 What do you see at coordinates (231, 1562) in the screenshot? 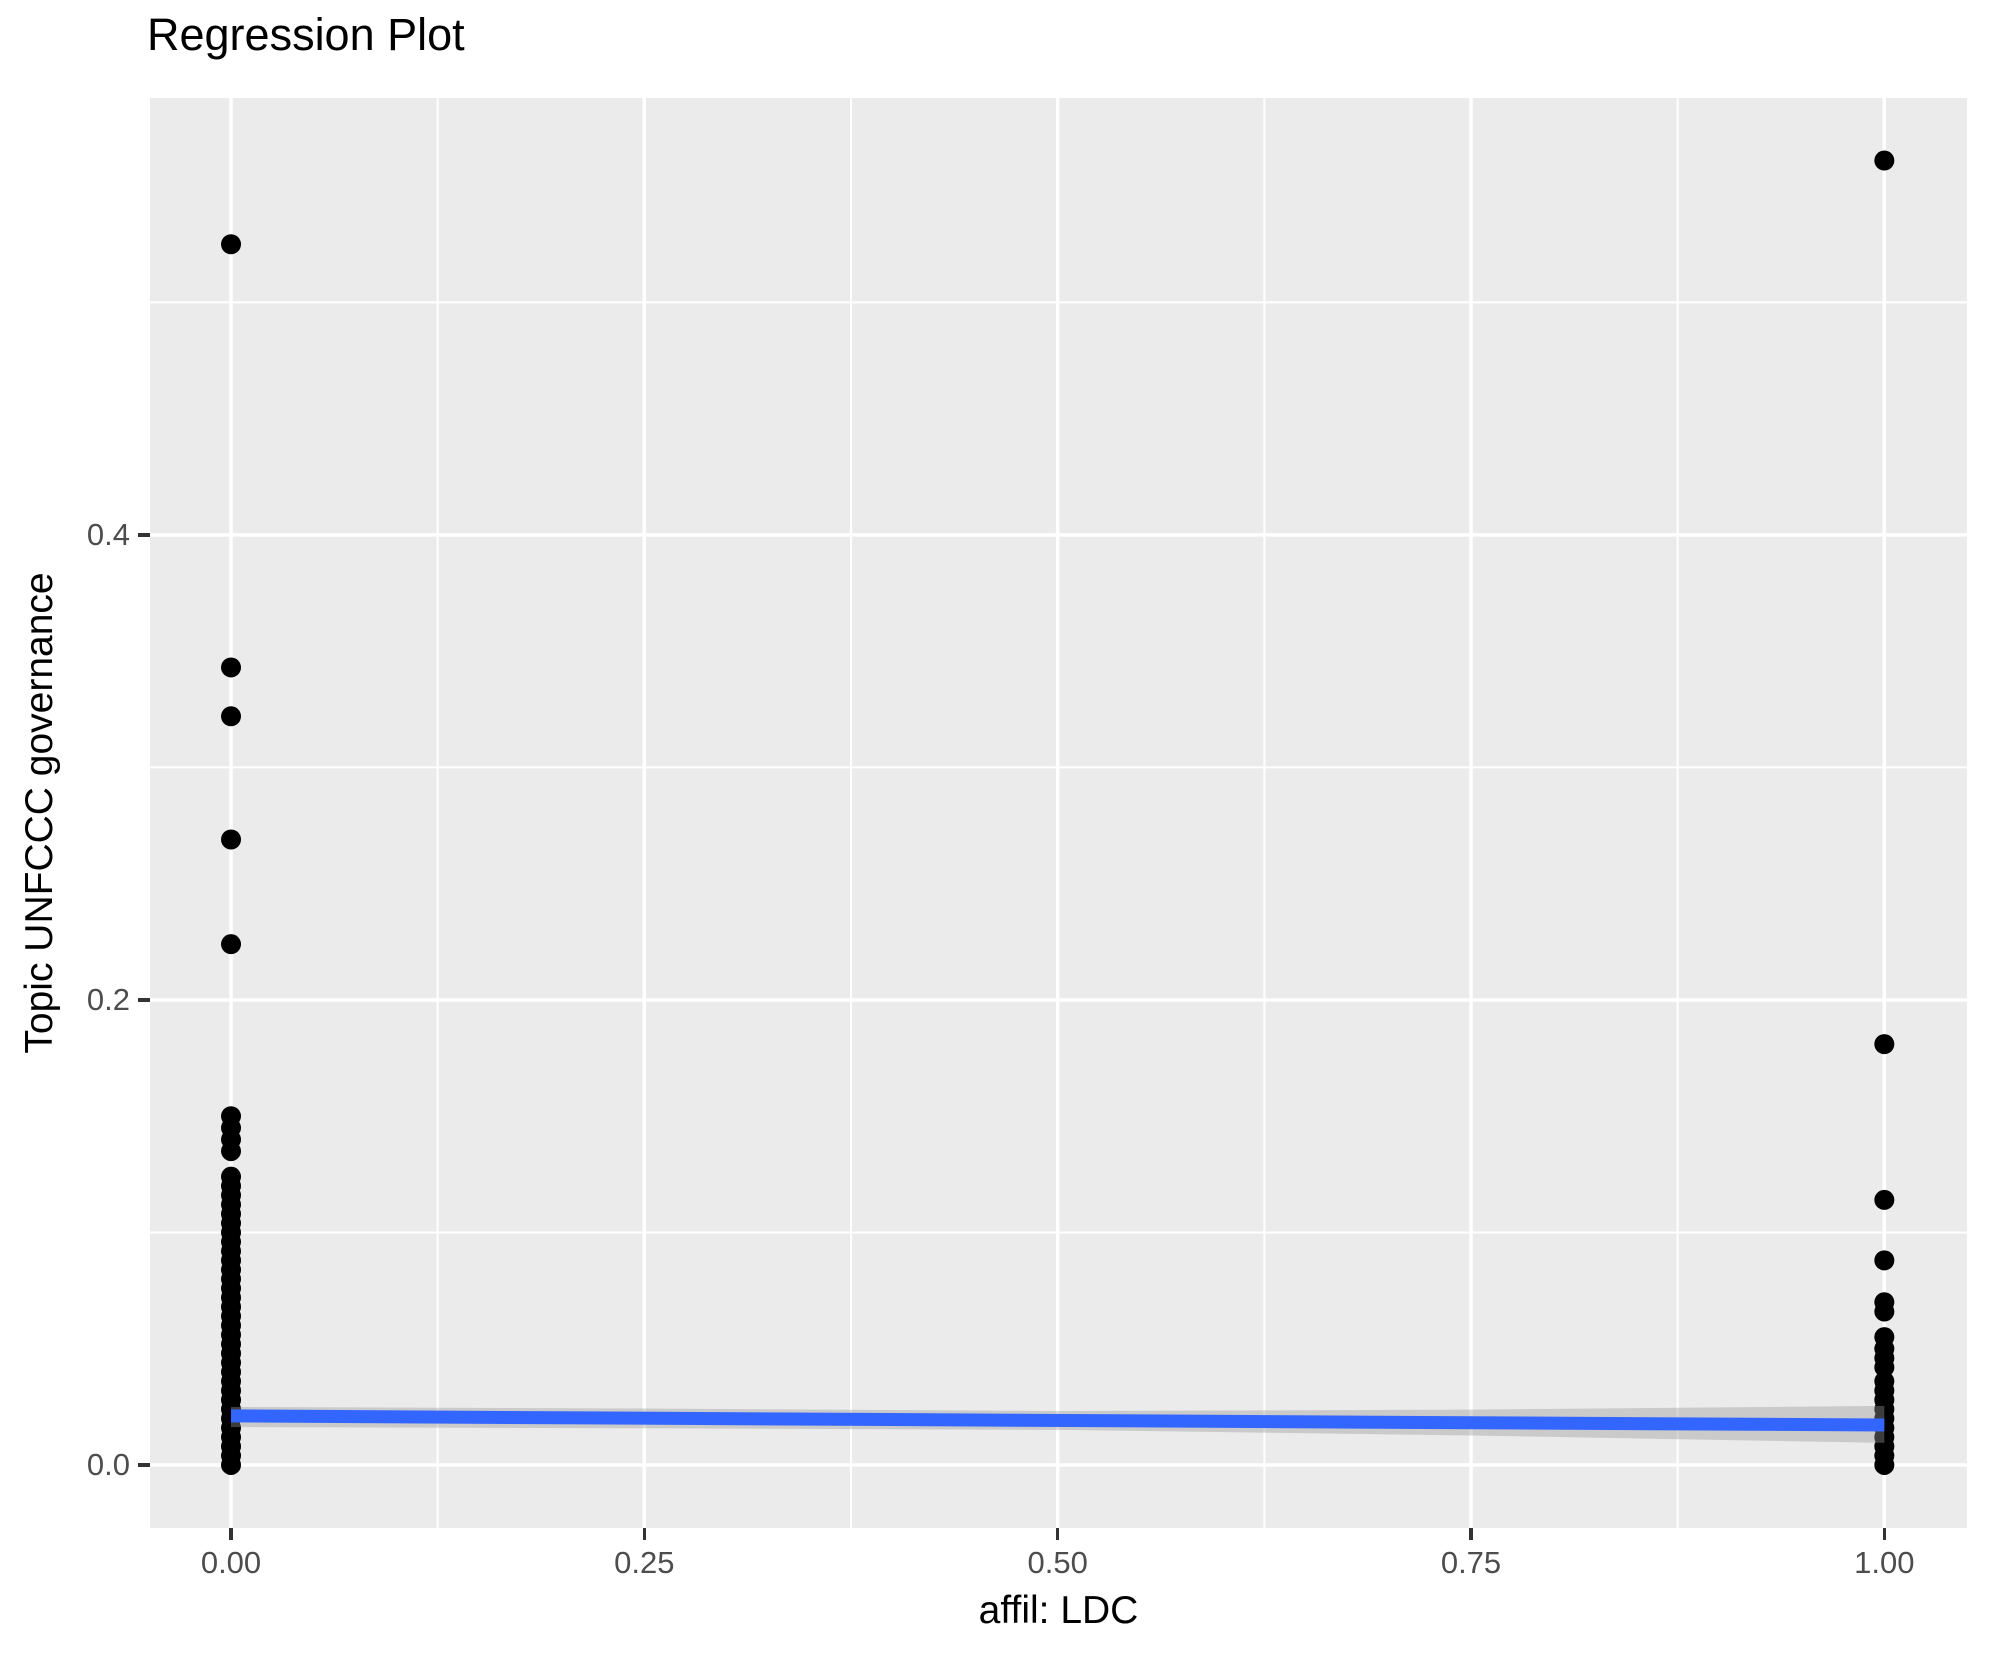
I see `x-tick-label: 0.00` at bounding box center [231, 1562].